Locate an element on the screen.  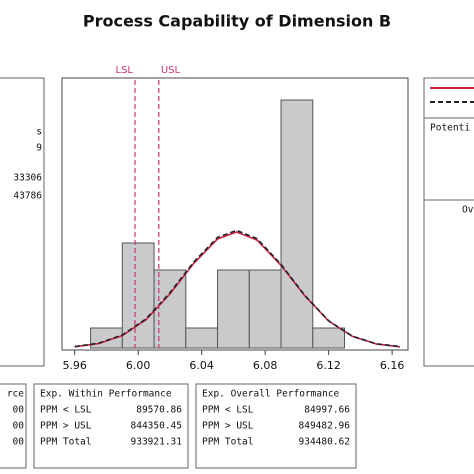
right-panel is located at coordinates (448, 222).